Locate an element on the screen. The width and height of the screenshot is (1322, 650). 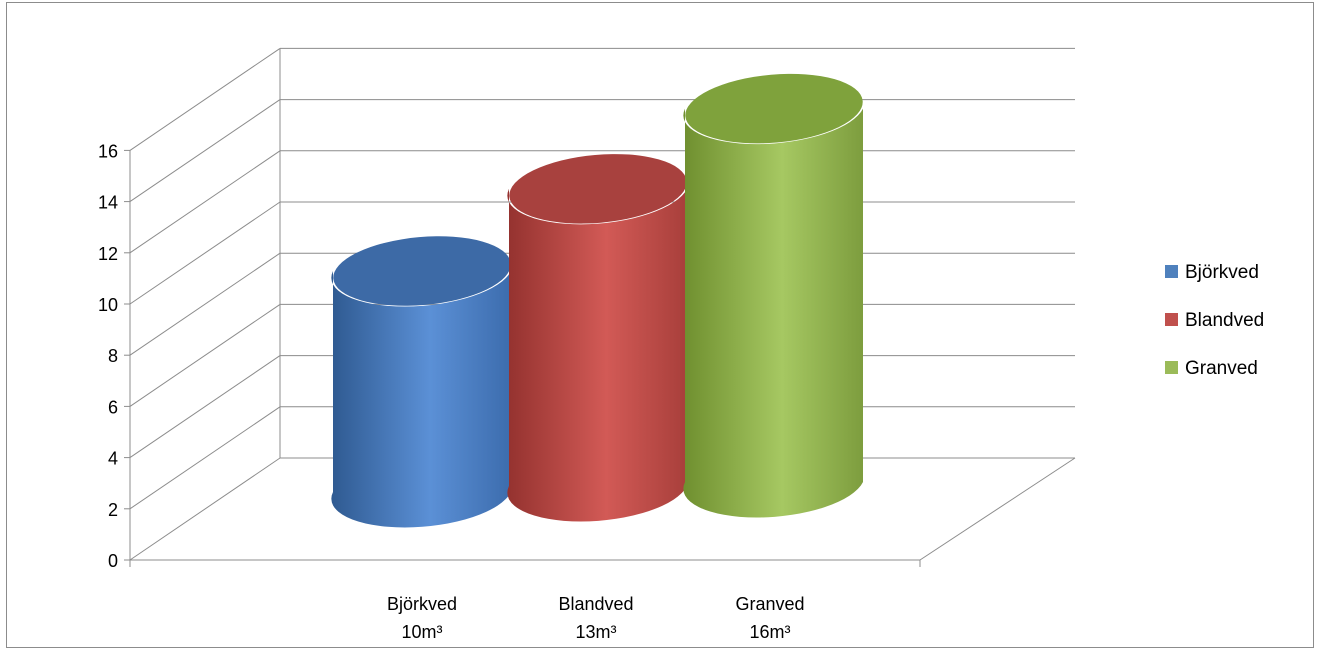
bar-granved is located at coordinates (773, 295).